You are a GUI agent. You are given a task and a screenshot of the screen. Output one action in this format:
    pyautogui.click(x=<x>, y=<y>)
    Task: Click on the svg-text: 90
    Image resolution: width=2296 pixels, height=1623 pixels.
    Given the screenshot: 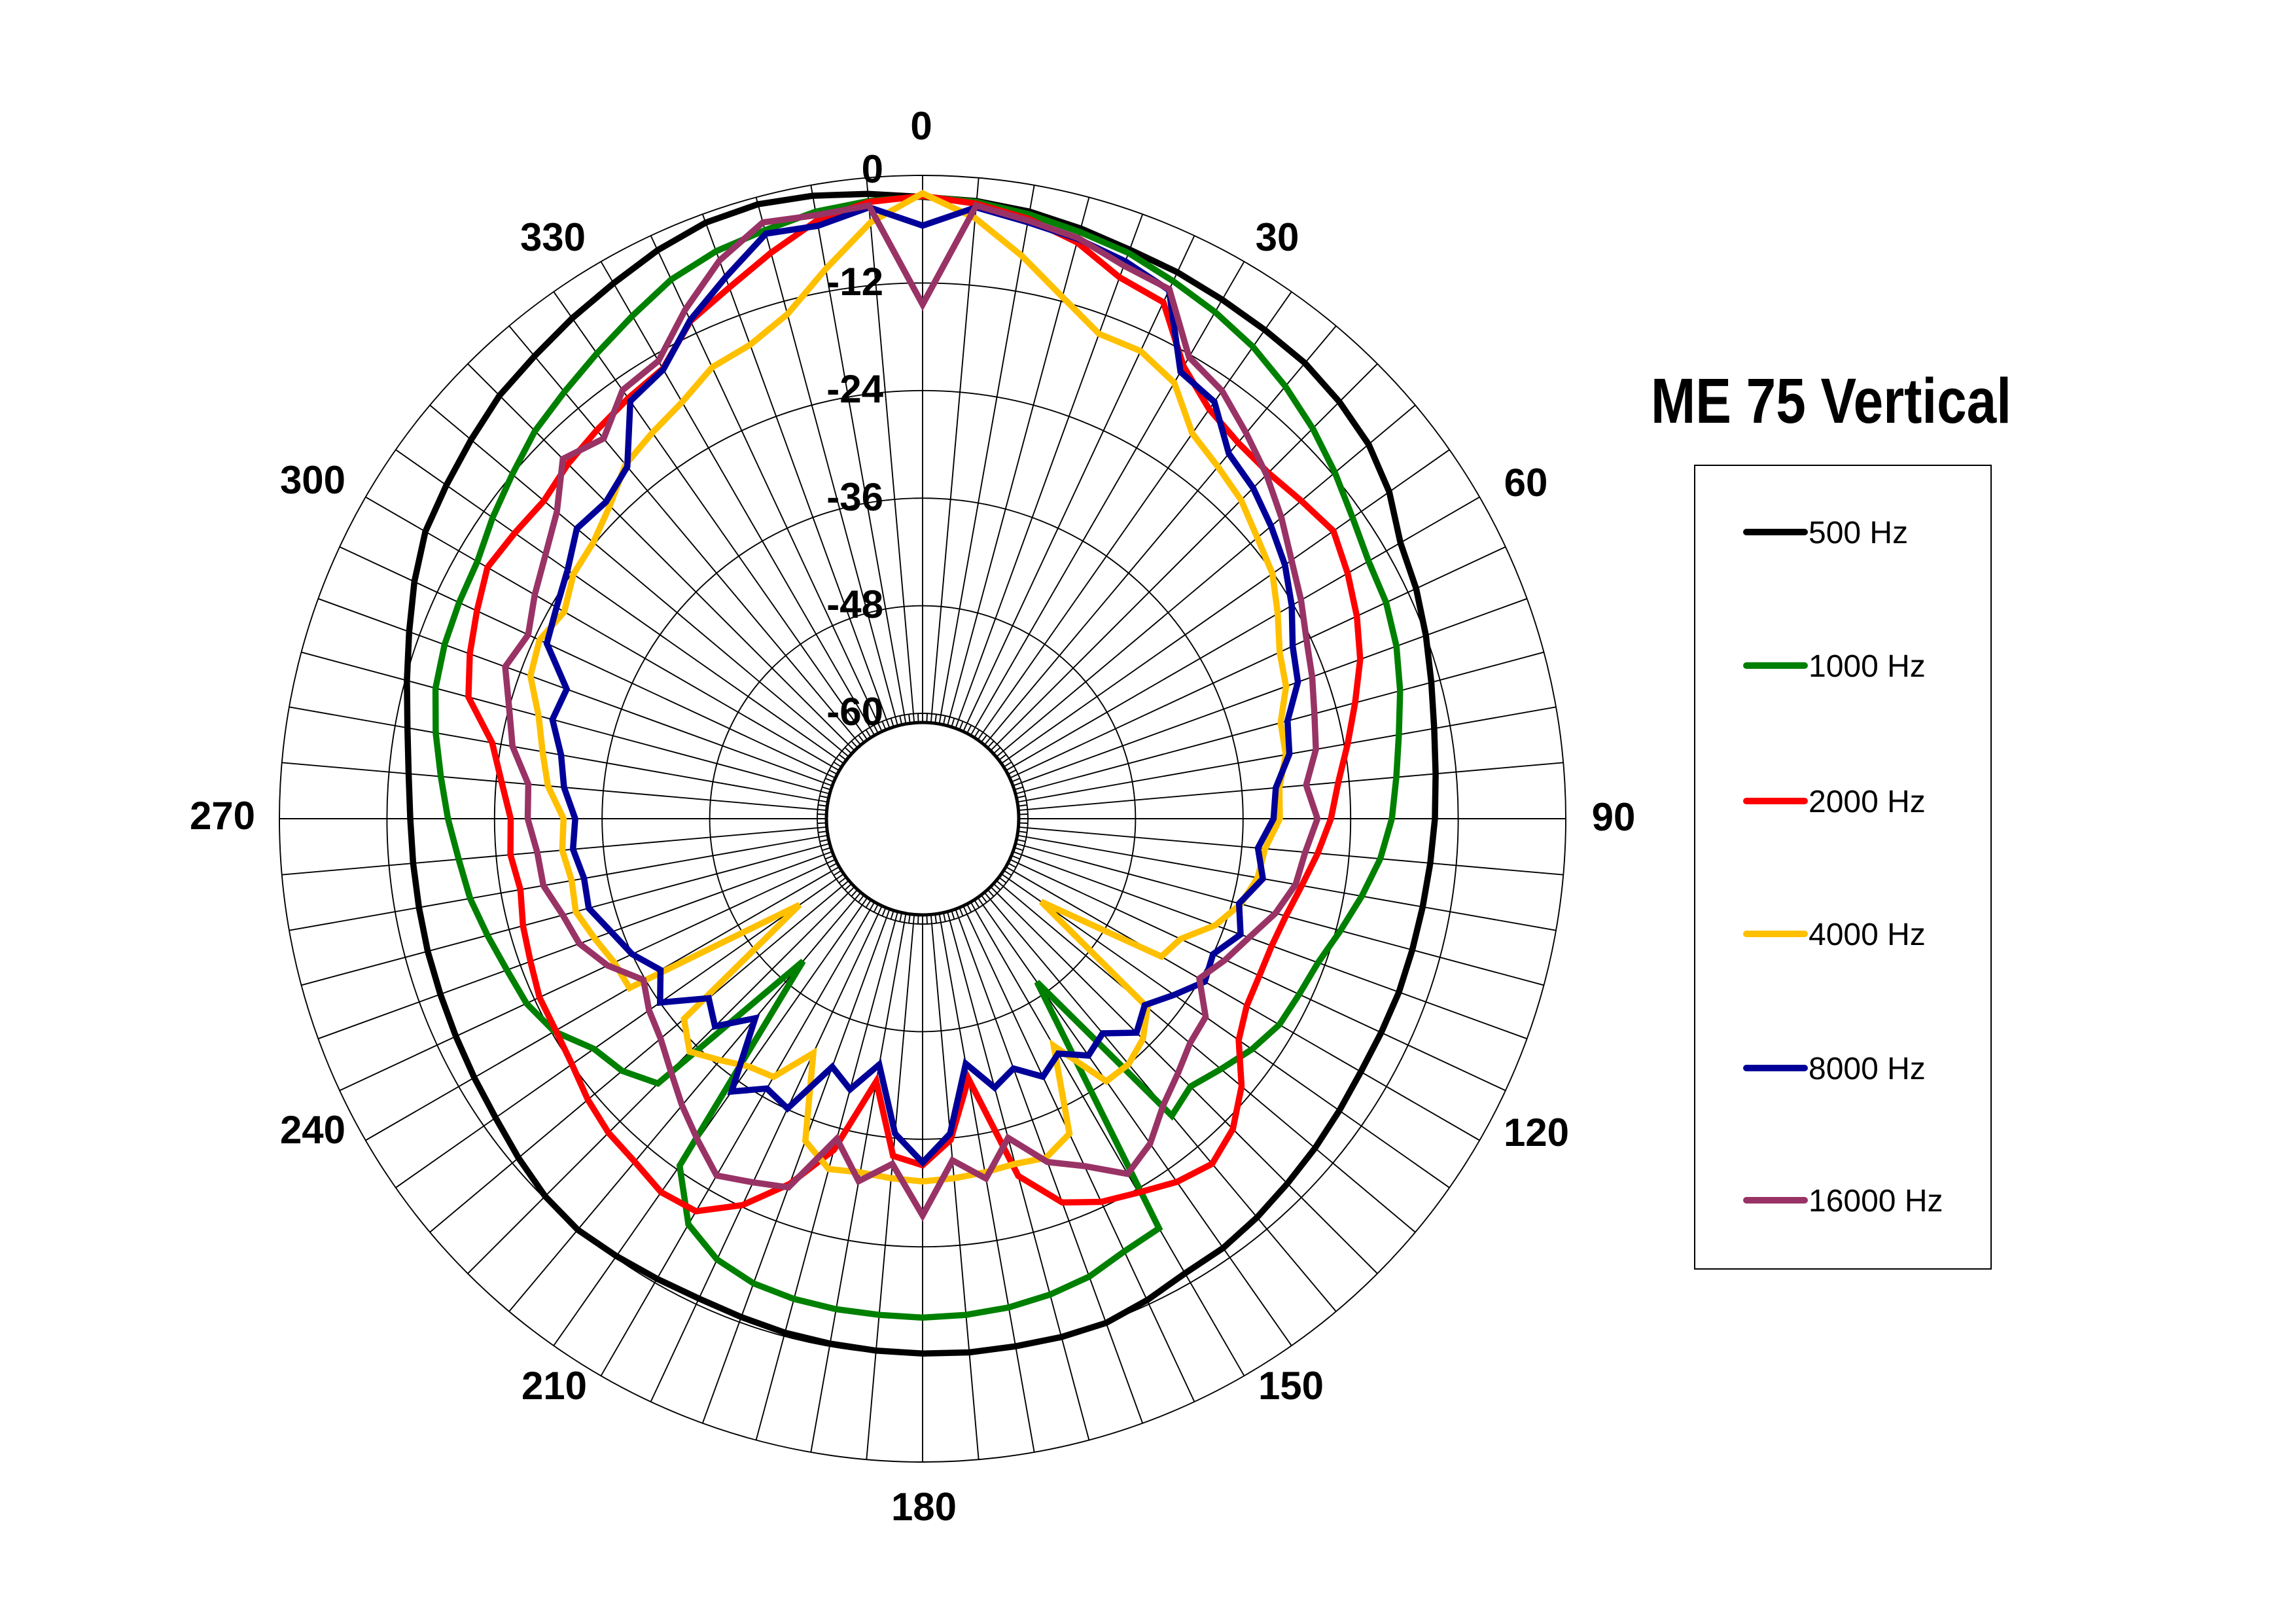 What is the action you would take?
    pyautogui.click(x=1614, y=817)
    